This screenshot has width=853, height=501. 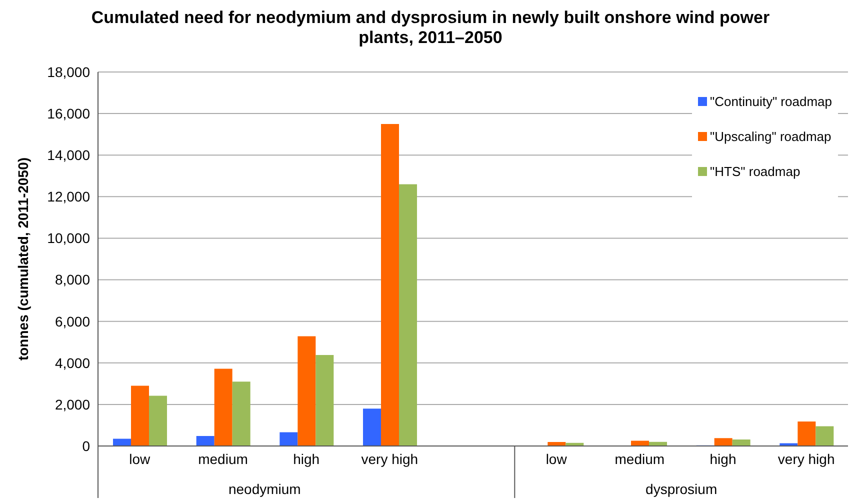 What do you see at coordinates (72, 362) in the screenshot?
I see `y-tick-label: 4,000` at bounding box center [72, 362].